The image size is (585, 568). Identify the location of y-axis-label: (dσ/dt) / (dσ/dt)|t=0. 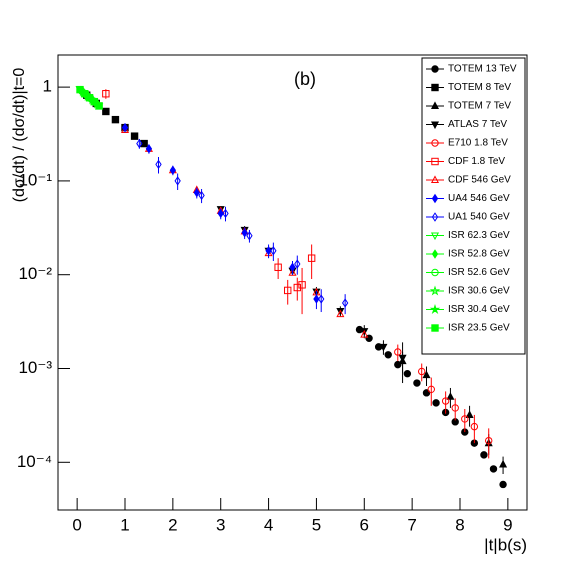
(19, 135).